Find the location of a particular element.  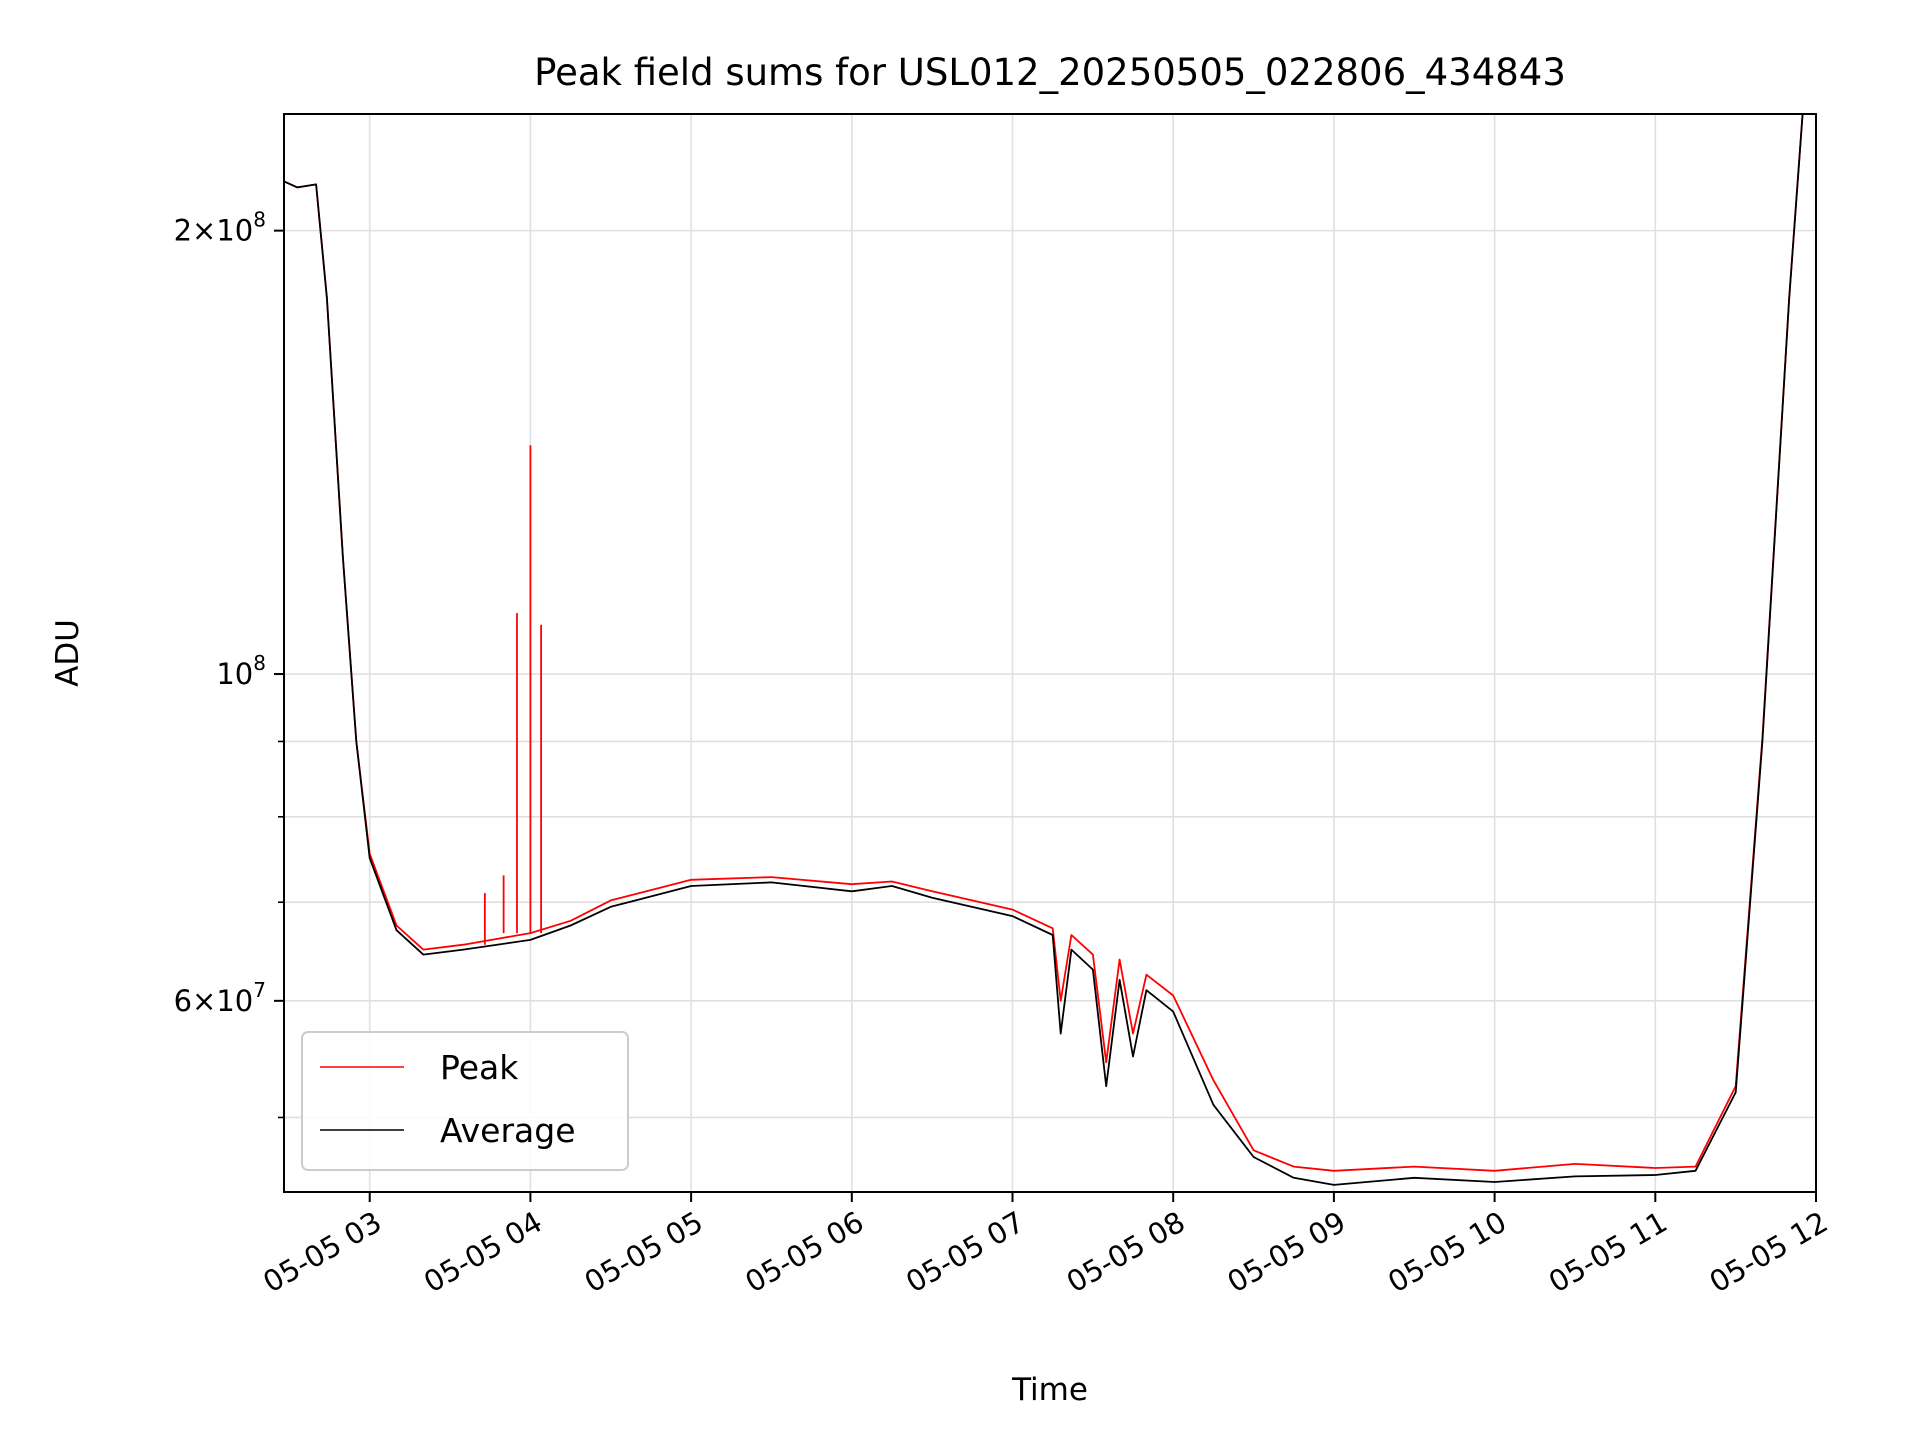

y-axis-title: ADU is located at coordinates (68, 653).